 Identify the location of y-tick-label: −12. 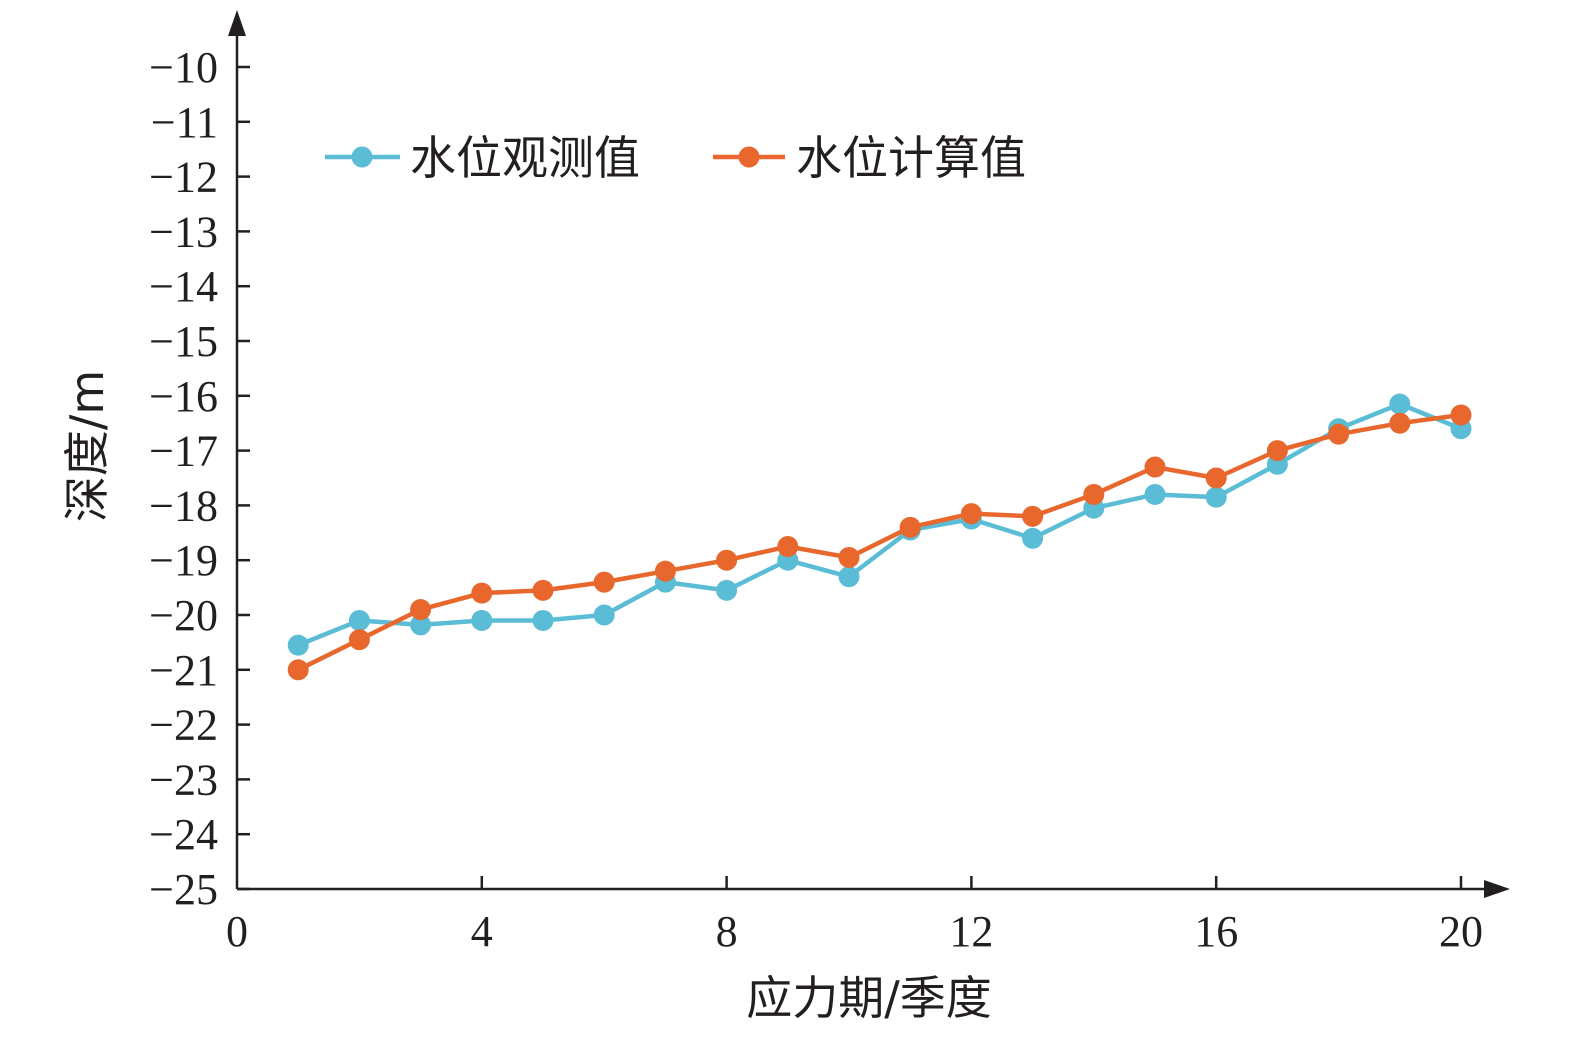
(183, 177).